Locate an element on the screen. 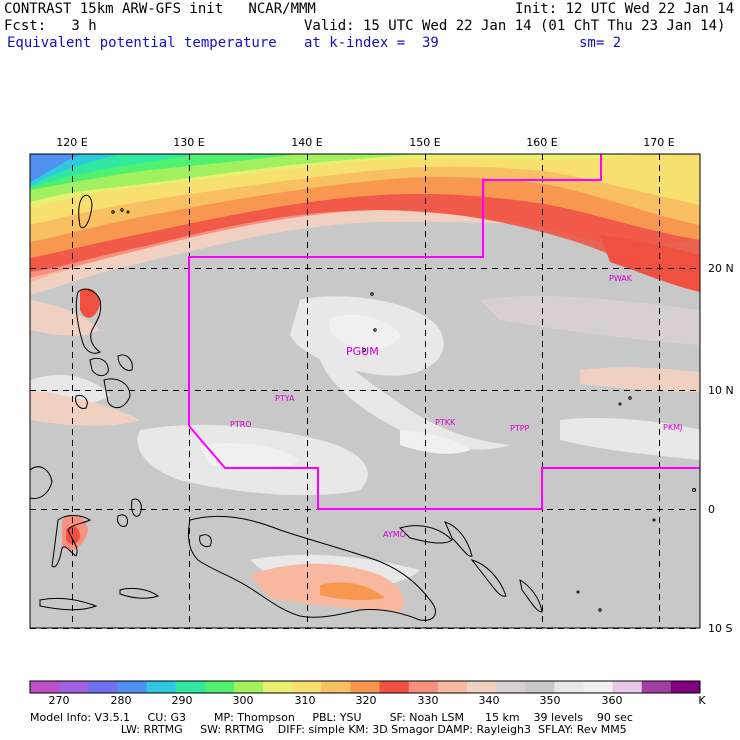 The image size is (740, 740). header-init-time: Init: 12 UTC Wed 22 Jan 14 is located at coordinates (625, 9).